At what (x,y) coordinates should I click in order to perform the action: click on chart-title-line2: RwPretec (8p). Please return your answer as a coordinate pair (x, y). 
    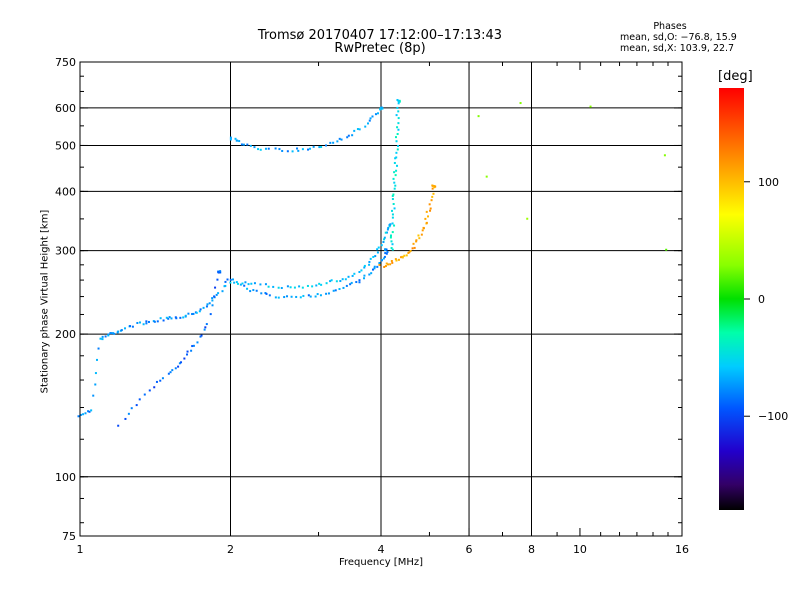
    Looking at the image, I should click on (380, 48).